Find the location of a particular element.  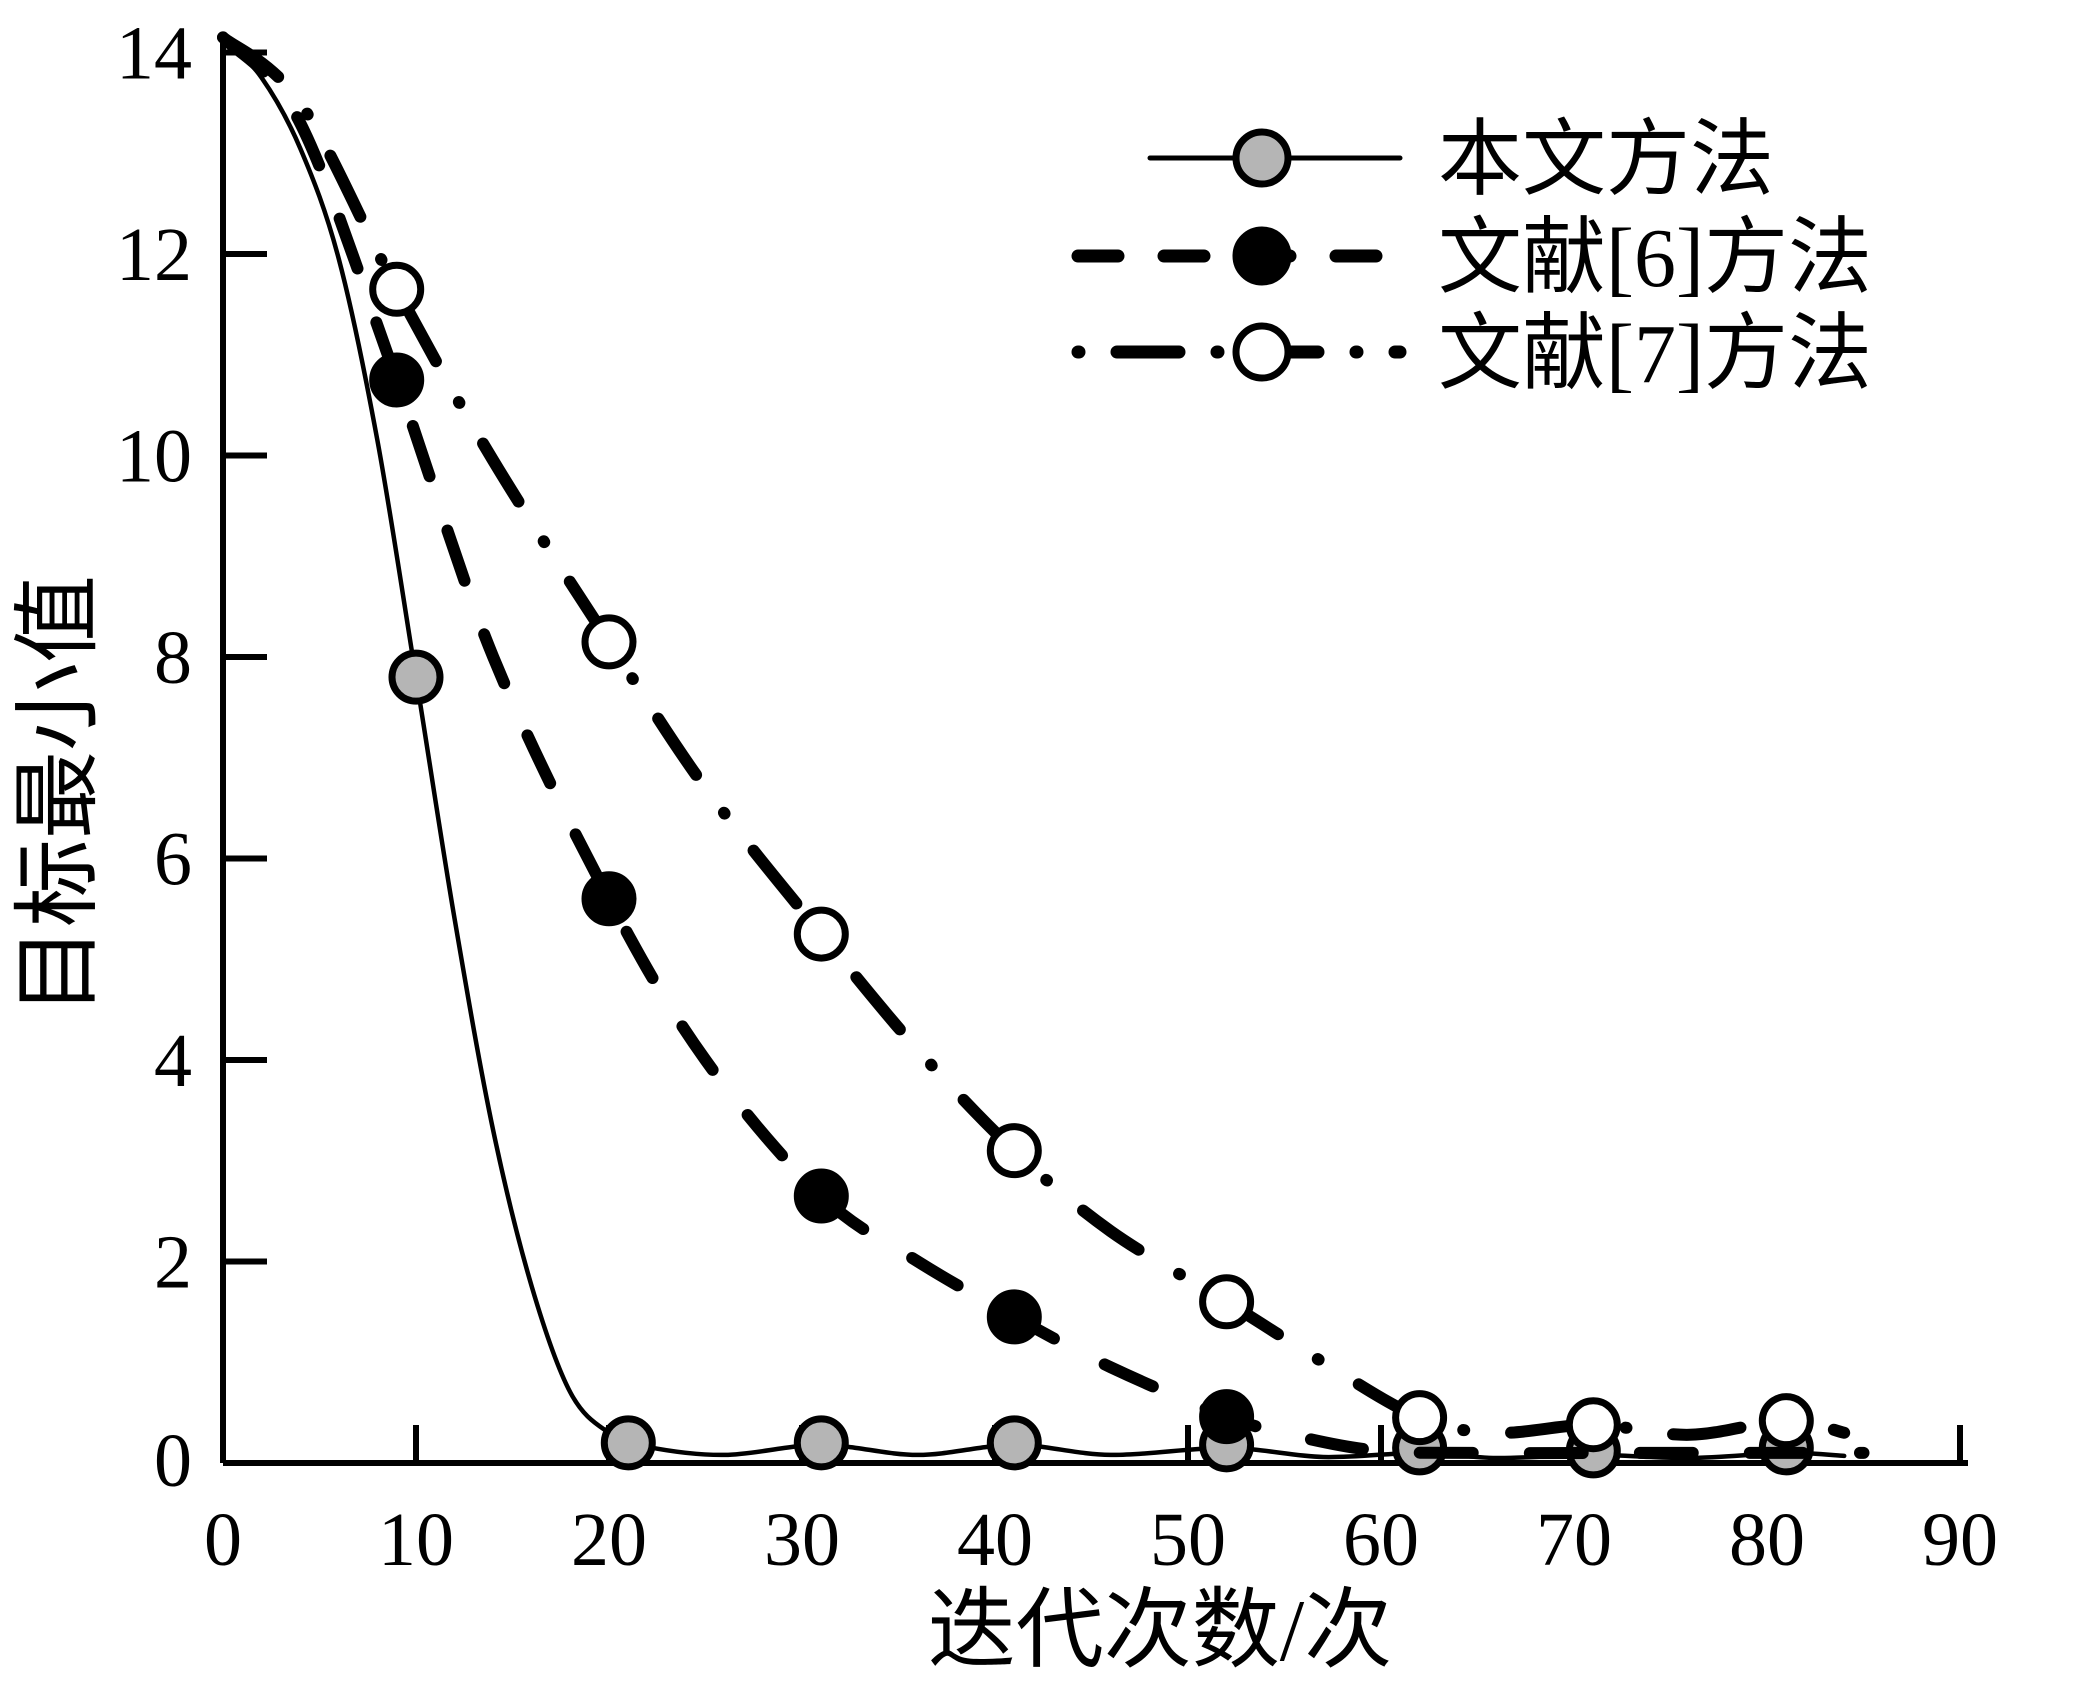

x-tick-label: 70 is located at coordinates (1574, 1540).